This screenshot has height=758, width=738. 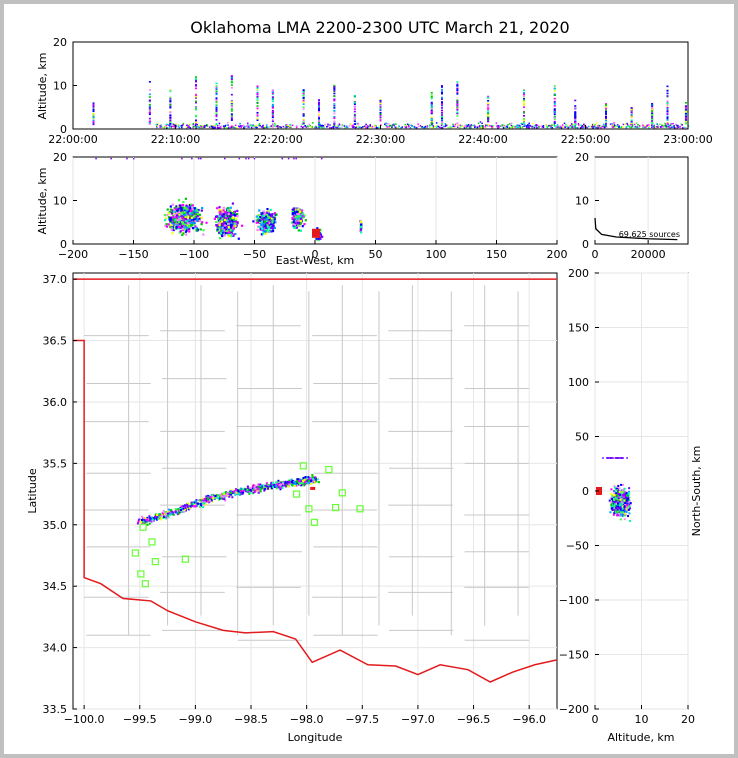 What do you see at coordinates (55, 709) in the screenshot?
I see `latitude-tick-label: 33.5` at bounding box center [55, 709].